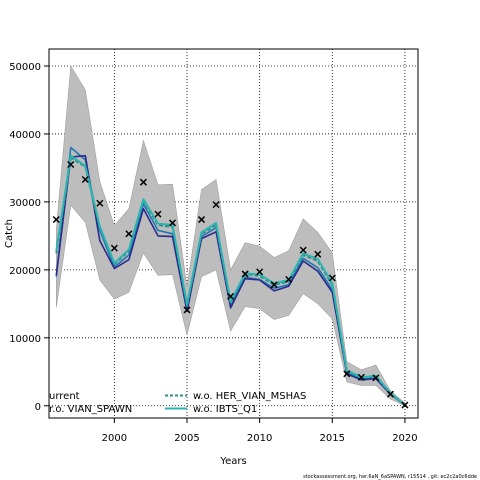  Describe the element at coordinates (90, 409) in the screenshot. I see `legend-label-2: r.o. VIAN_SPAWN` at that location.